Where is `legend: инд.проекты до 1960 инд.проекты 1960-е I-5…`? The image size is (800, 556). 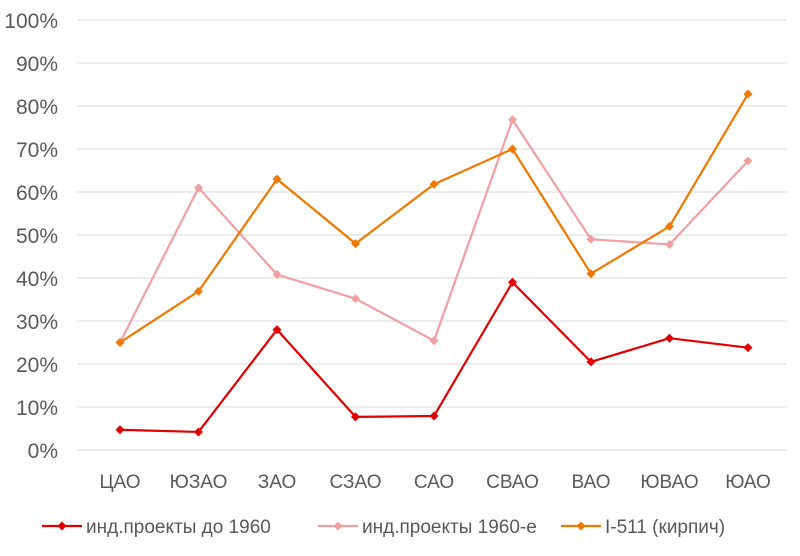
legend: инд.проекты до 1960 инд.проекты 1960-е I-5… is located at coordinates (383, 527).